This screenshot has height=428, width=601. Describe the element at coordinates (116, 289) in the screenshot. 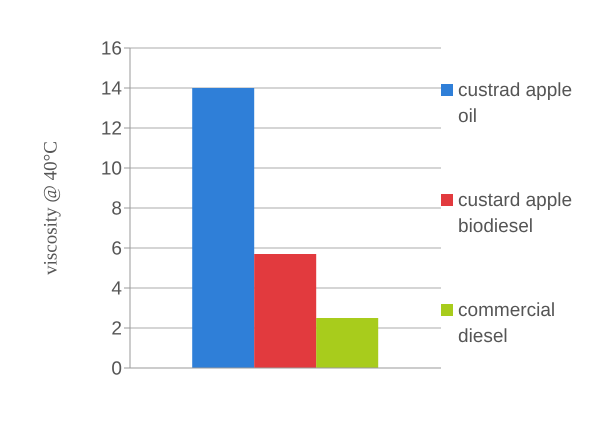

I see `y-tick-label: 4` at that location.